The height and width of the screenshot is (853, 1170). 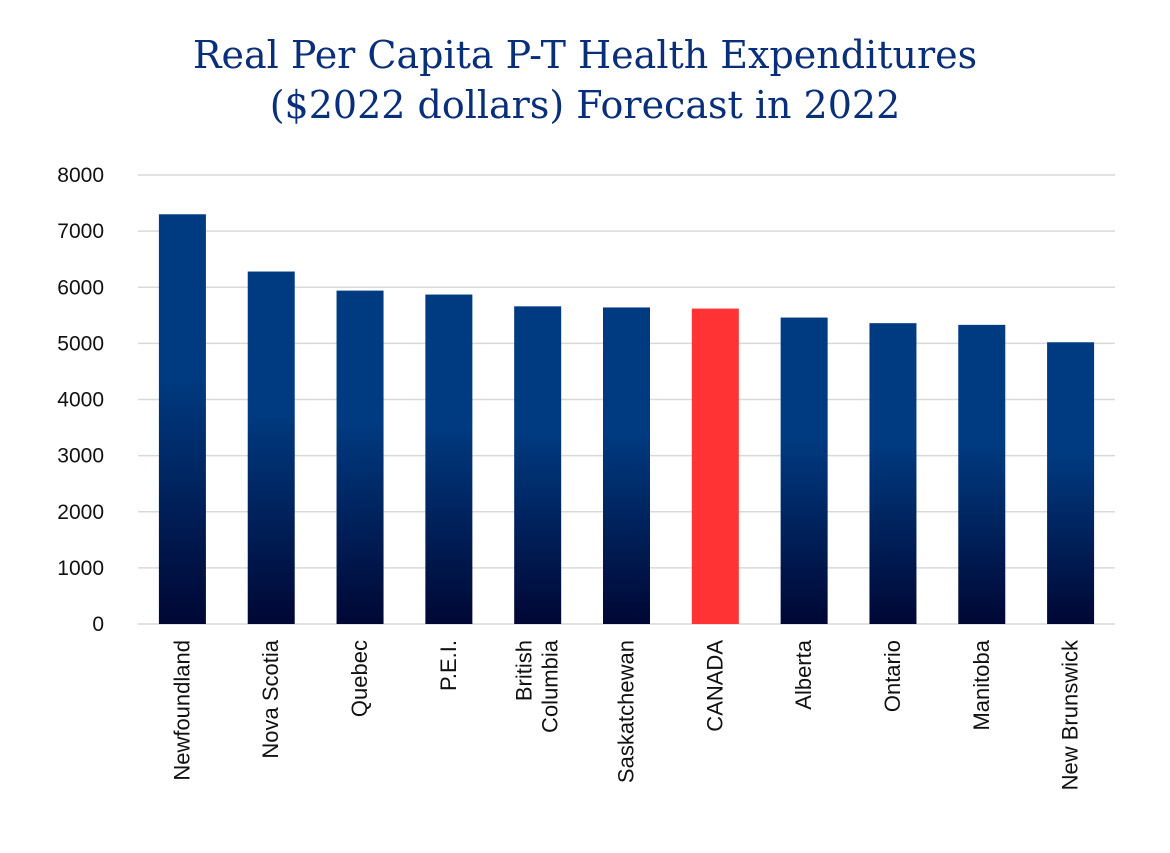 What do you see at coordinates (270, 698) in the screenshot?
I see `x-category-label: Nova Scotia` at bounding box center [270, 698].